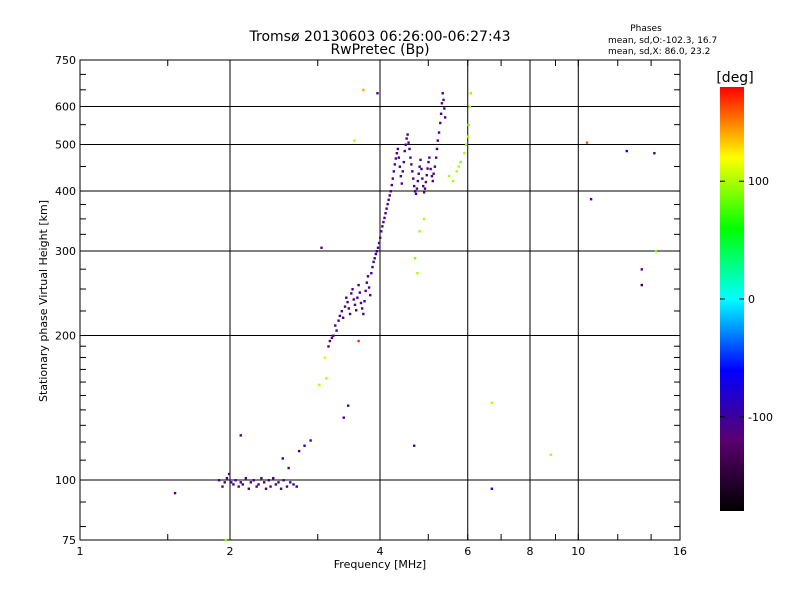  I want to click on x-tick-label: 16, so click(680, 551).